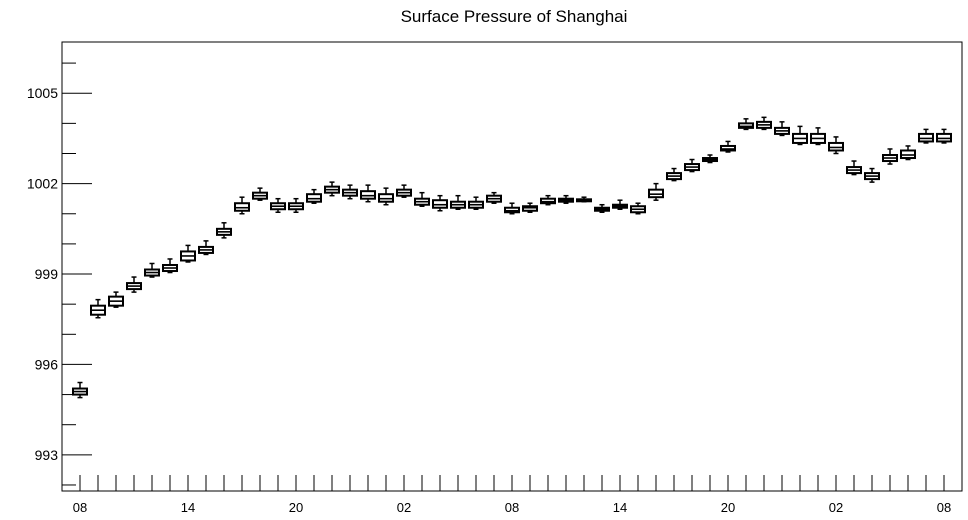 Image resolution: width=968 pixels, height=520 pixels. Describe the element at coordinates (47, 274) in the screenshot. I see `y-tick-label: 999` at that location.